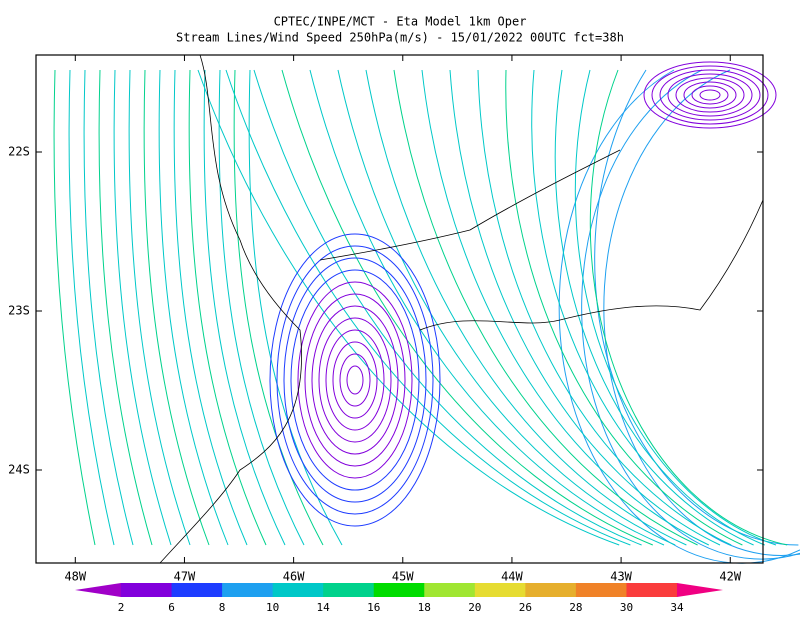 Image resolution: width=800 pixels, height=618 pixels. I want to click on chart-title: CPTEC/INPE/MCT - Eta Model 1km Oper, so click(400, 22).